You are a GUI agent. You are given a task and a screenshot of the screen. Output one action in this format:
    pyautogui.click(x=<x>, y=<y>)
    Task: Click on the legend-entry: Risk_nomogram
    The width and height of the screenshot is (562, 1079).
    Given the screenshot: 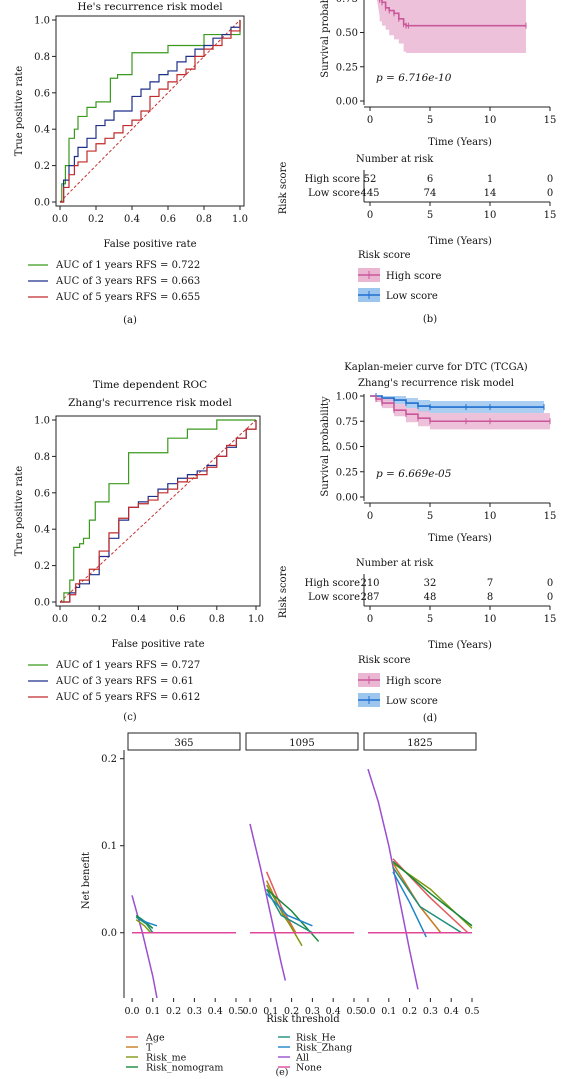 What is the action you would take?
    pyautogui.click(x=184, y=1068)
    